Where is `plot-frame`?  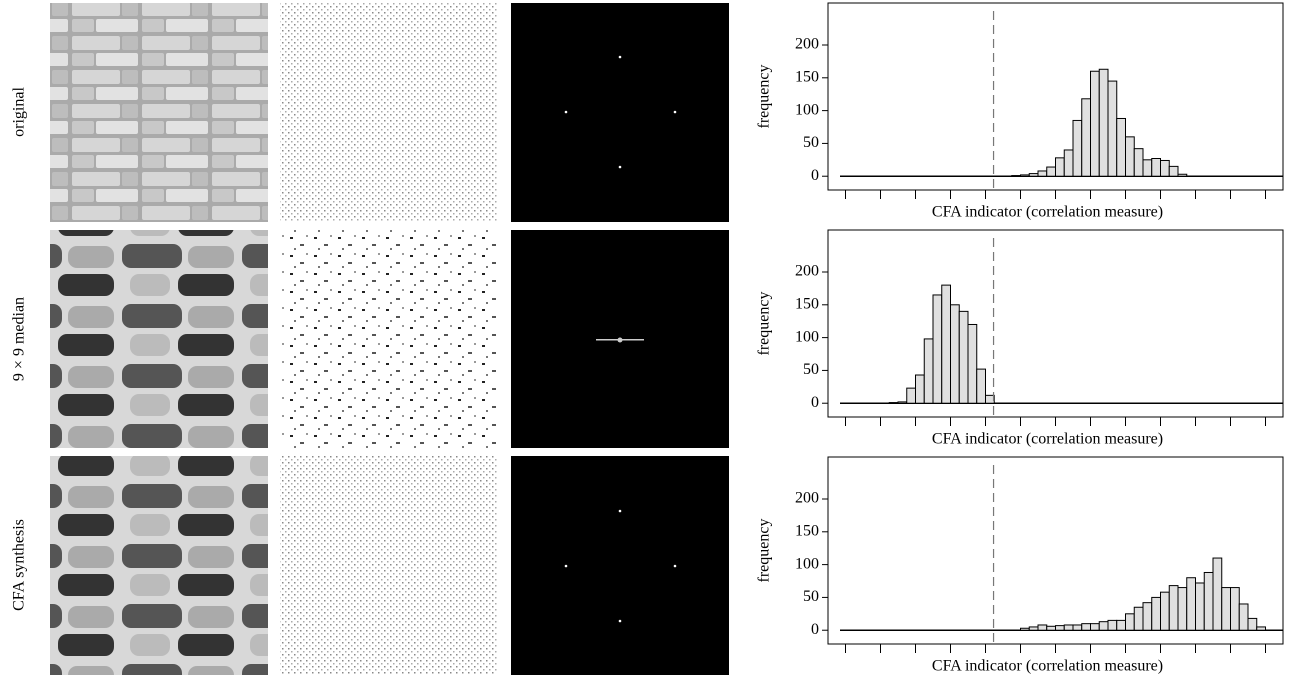
plot-frame is located at coordinates (1055, 323).